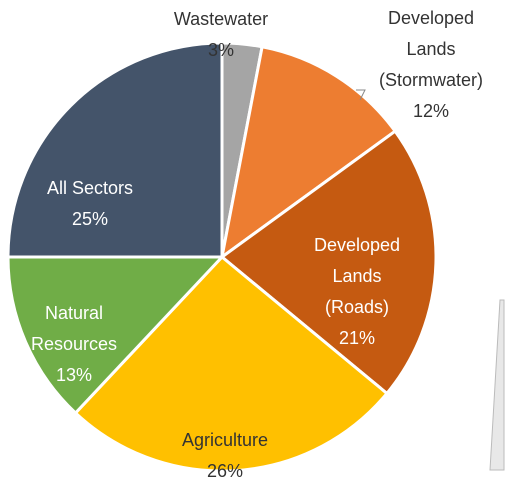 The height and width of the screenshot is (495, 505). I want to click on slice-label: Natural Resources 13%, so click(74, 344).